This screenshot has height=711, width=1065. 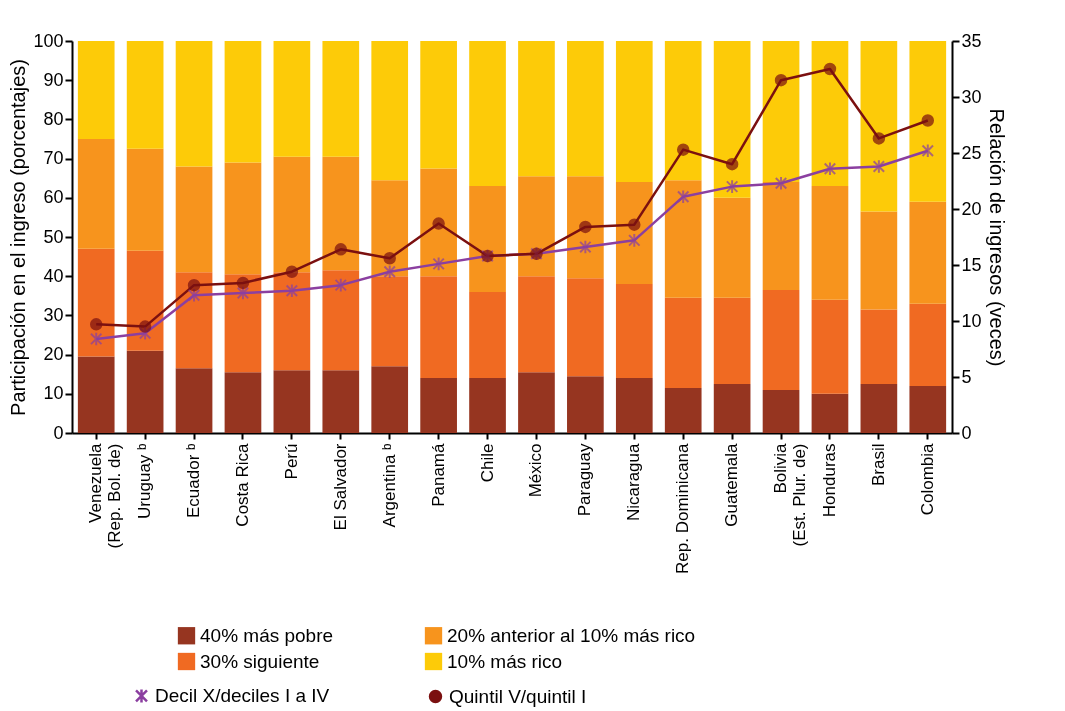 I want to click on x-tick-label: Brasil, so click(x=878, y=465).